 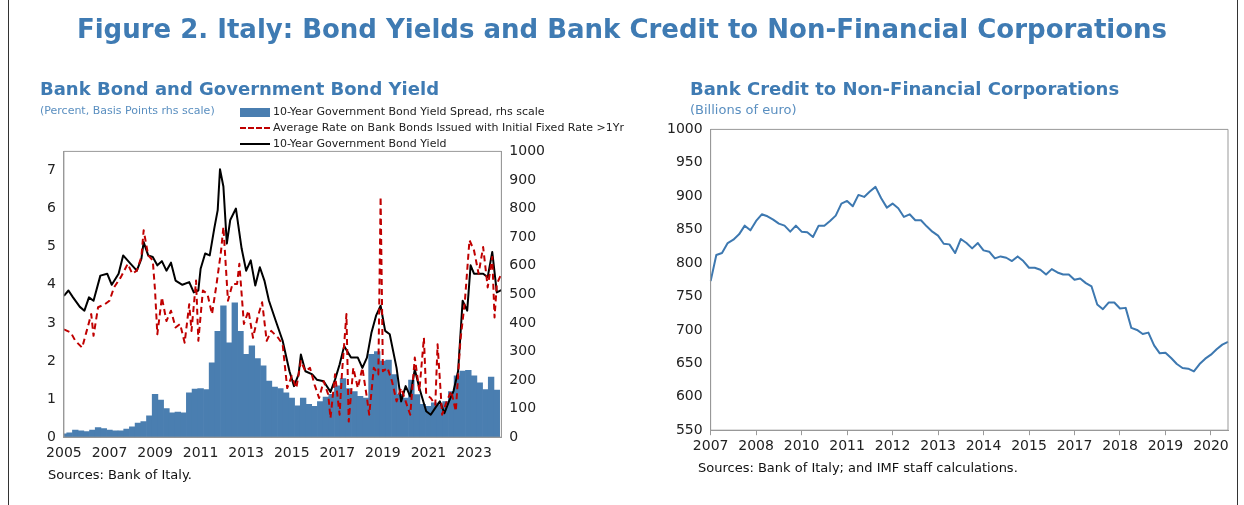 What do you see at coordinates (51, 321) in the screenshot?
I see `y-tick-label: 3` at bounding box center [51, 321].